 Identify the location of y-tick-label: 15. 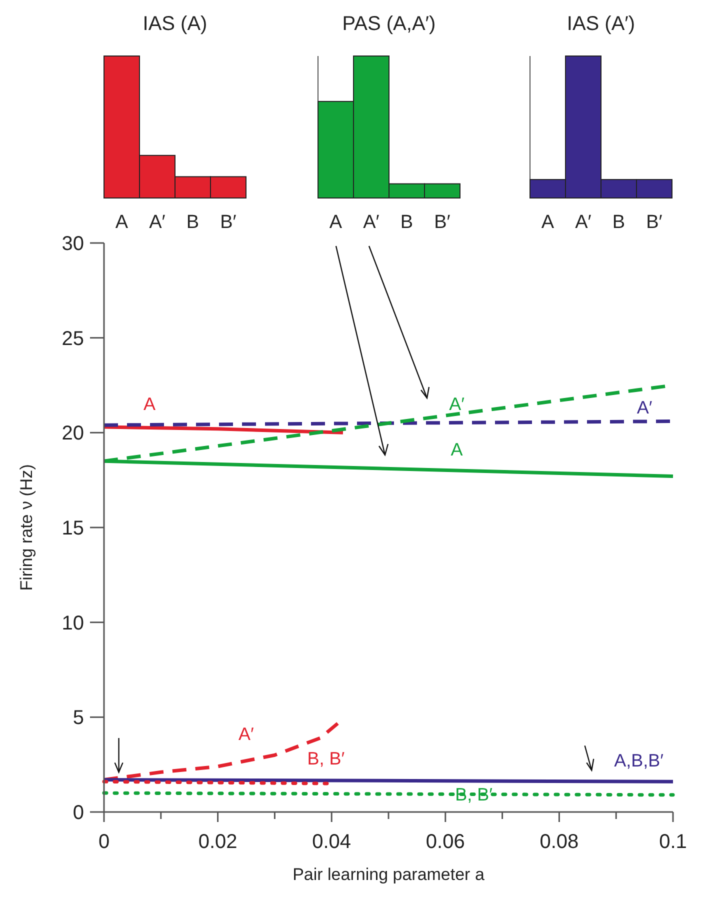
(73, 529).